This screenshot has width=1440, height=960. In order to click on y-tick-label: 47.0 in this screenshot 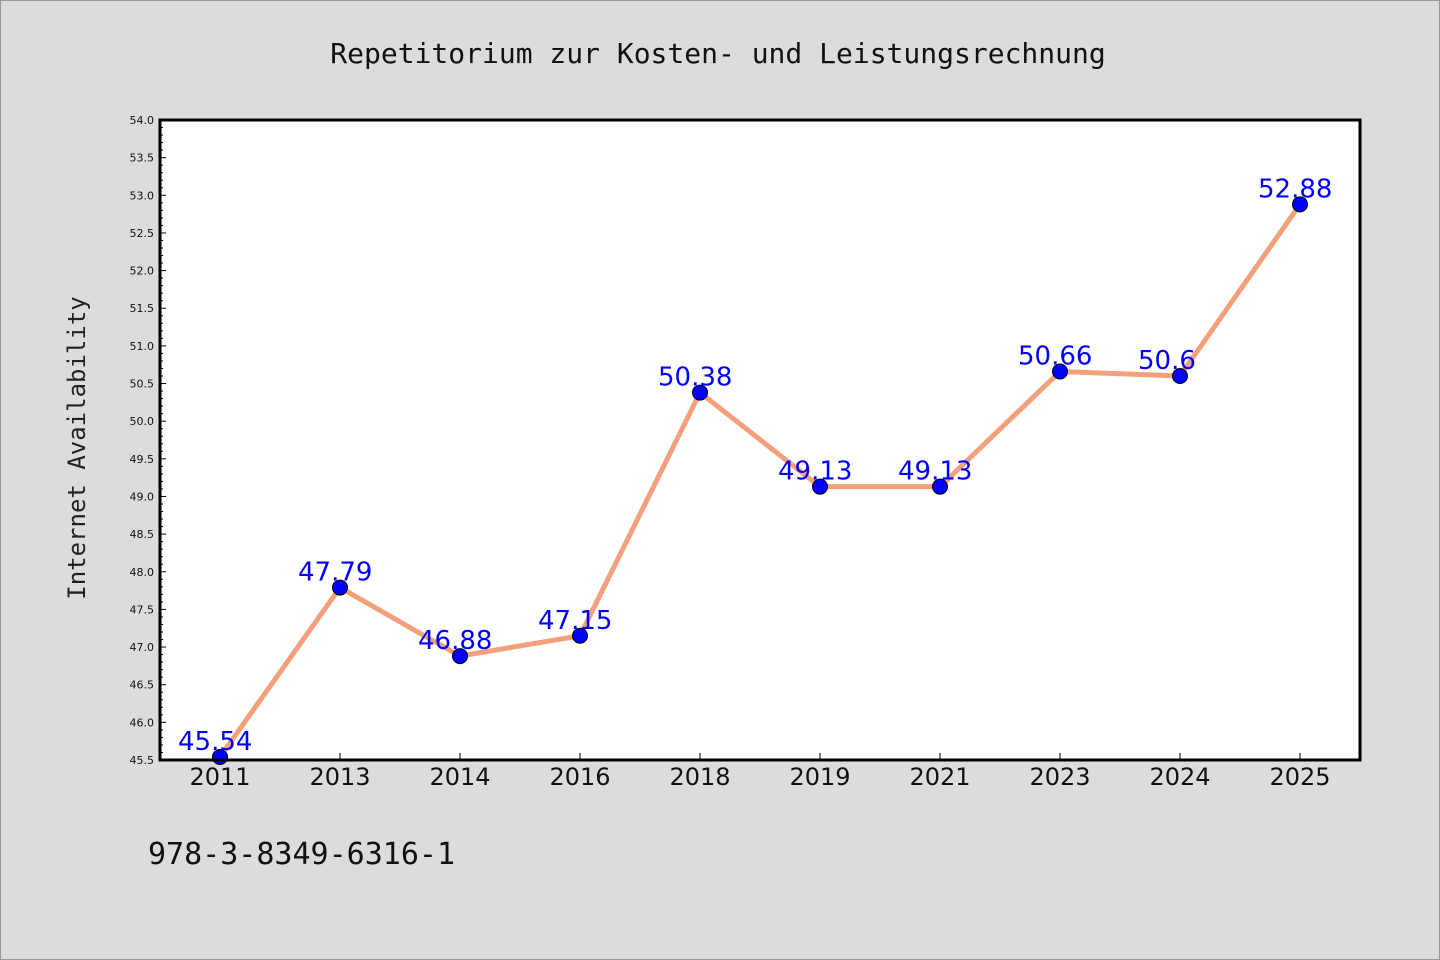, I will do `click(142, 647)`.